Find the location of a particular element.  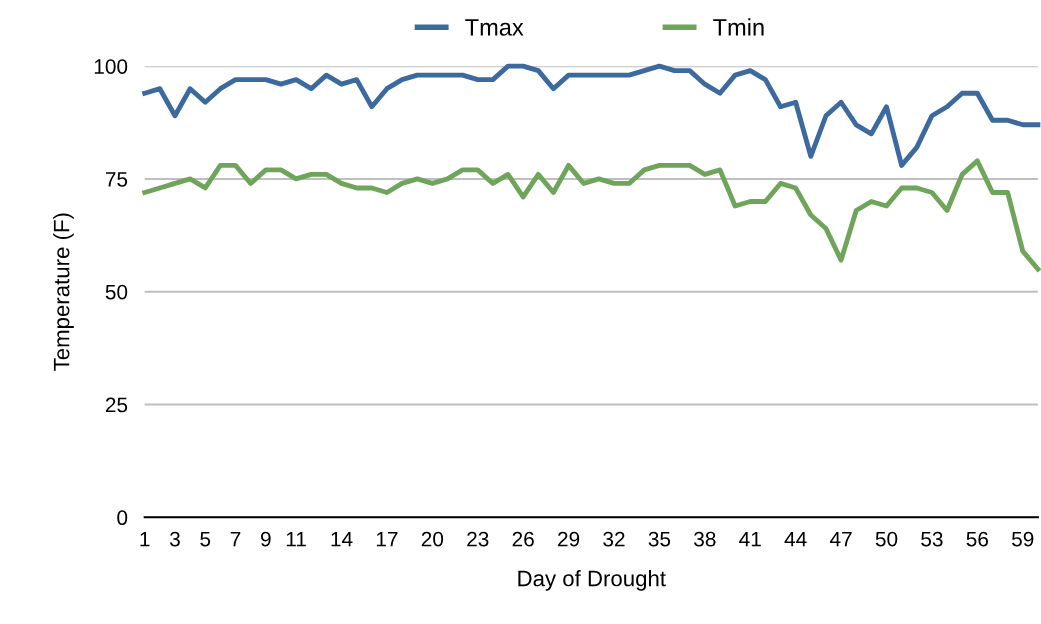

x-tick-label: 56 is located at coordinates (977, 539).